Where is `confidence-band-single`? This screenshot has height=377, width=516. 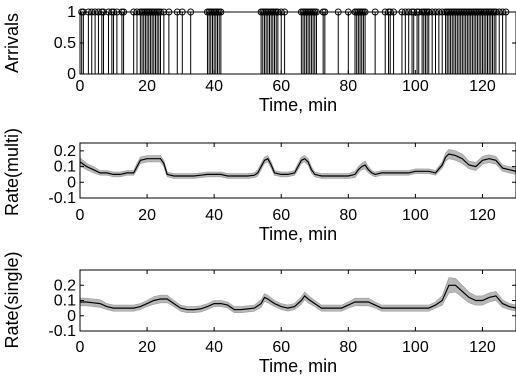 confidence-band-single is located at coordinates (297, 295).